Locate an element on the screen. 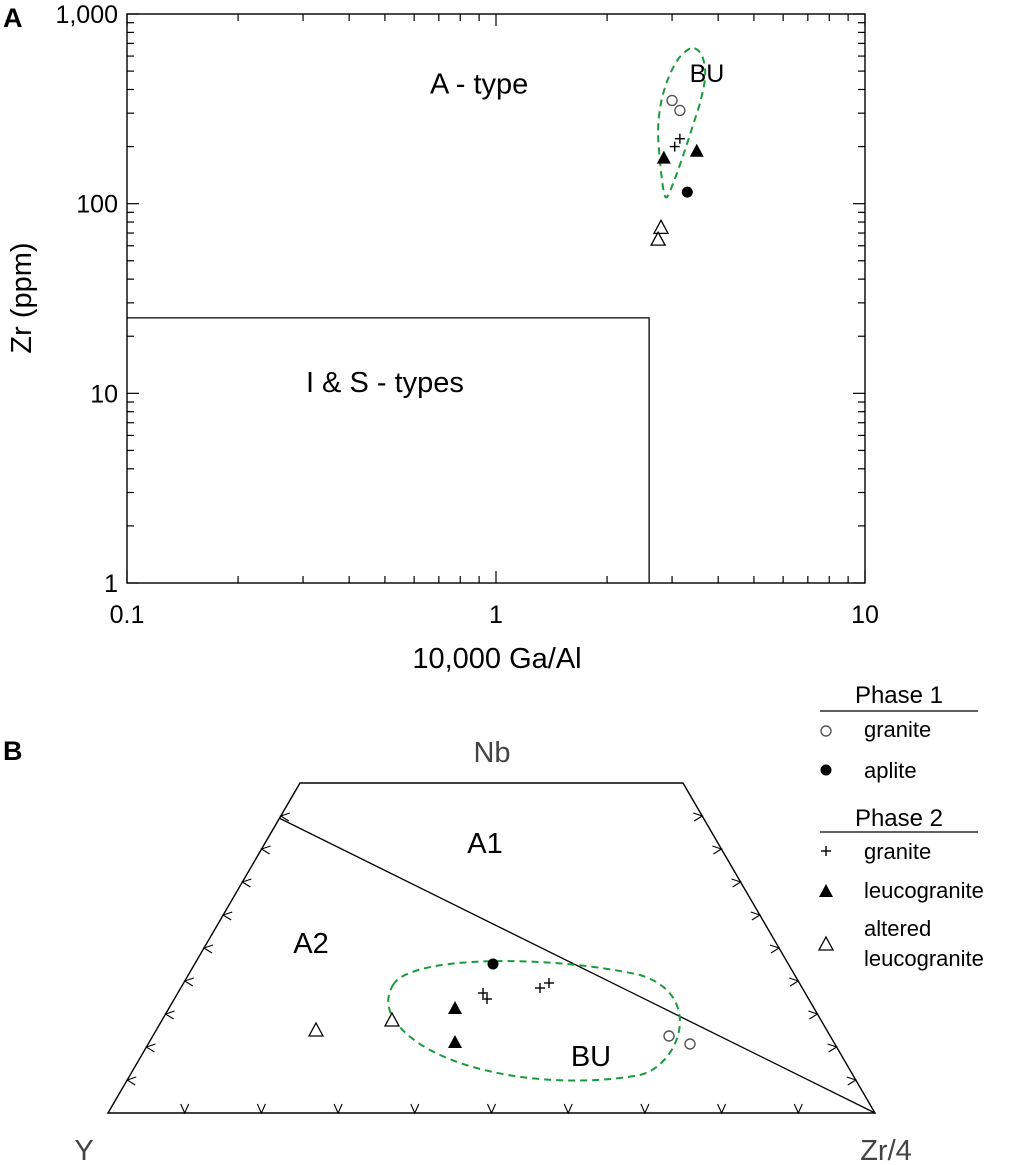 This screenshot has width=1009, height=1165. legend-item-aplite: aplite is located at coordinates (890, 770).